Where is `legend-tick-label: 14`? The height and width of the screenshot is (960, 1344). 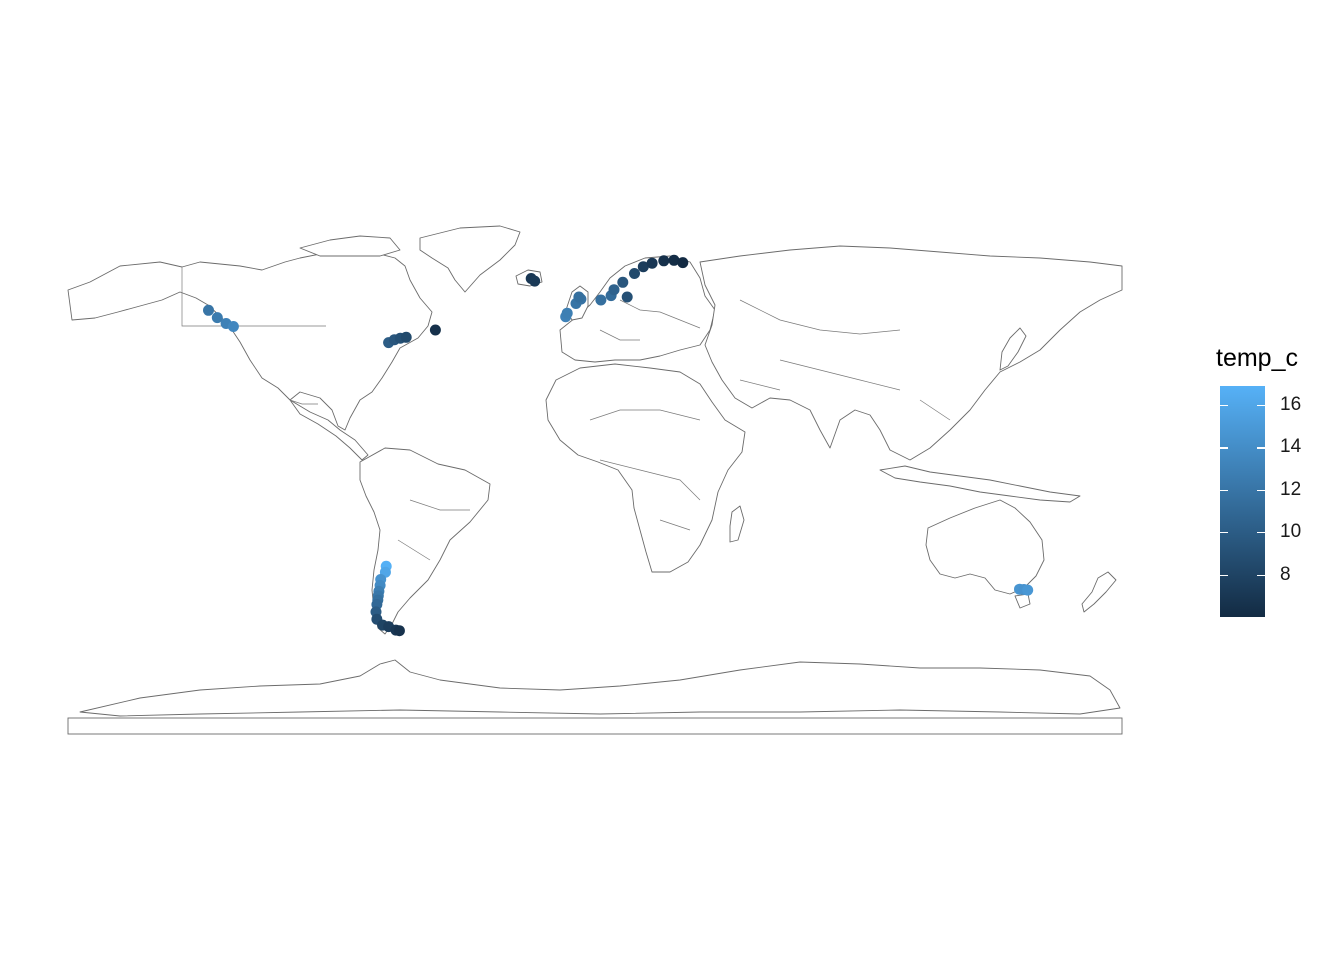 legend-tick-label: 14 is located at coordinates (1291, 447).